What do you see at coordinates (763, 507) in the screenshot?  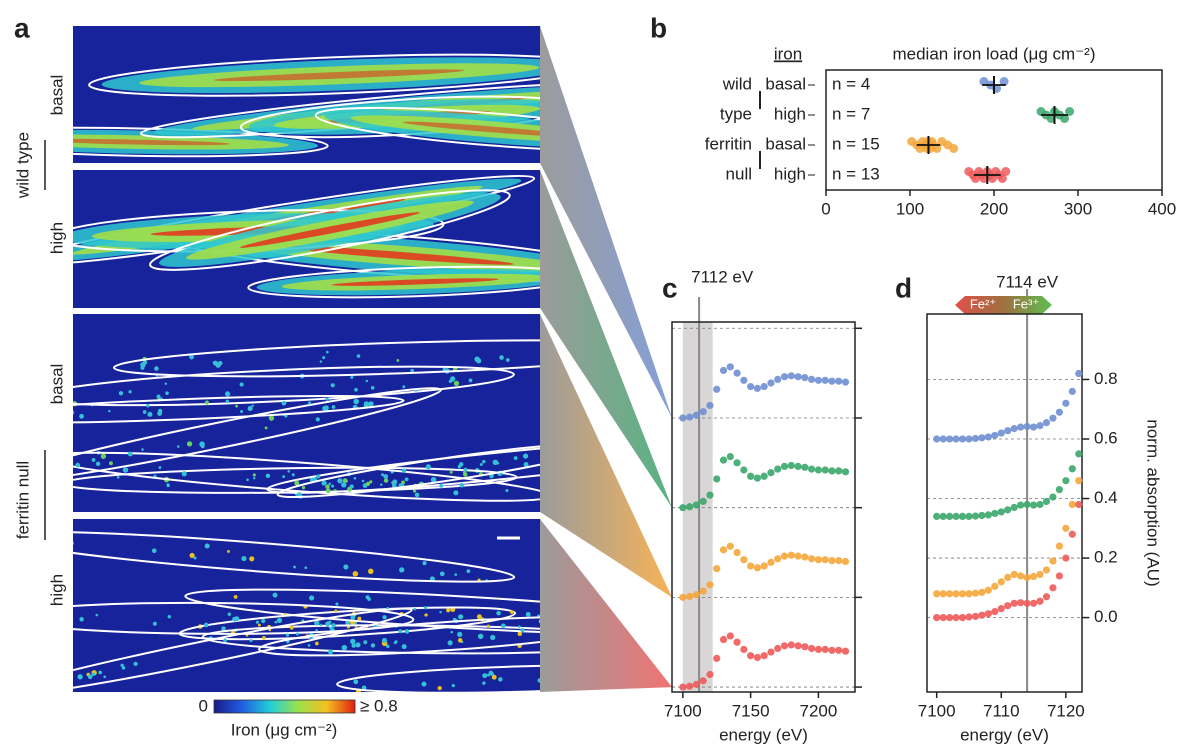 I see `plot-frame` at bounding box center [763, 507].